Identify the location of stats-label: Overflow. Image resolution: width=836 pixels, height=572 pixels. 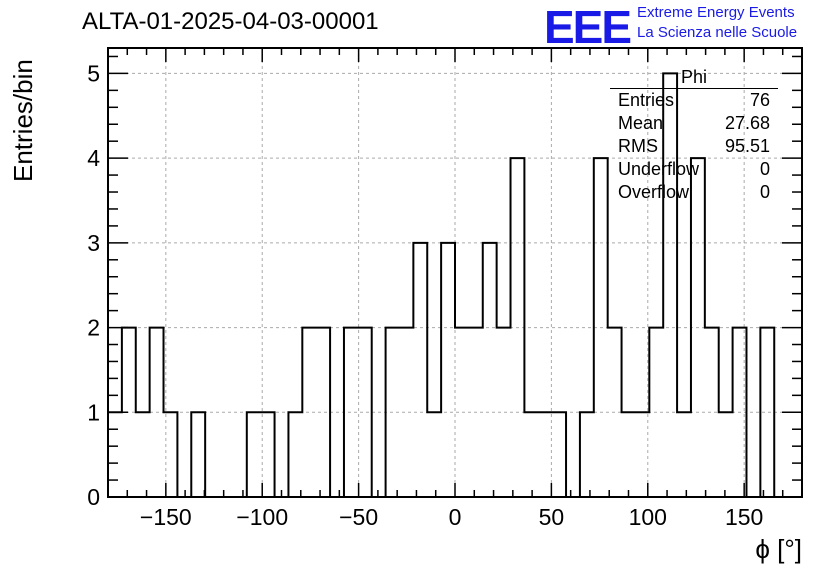
(654, 192).